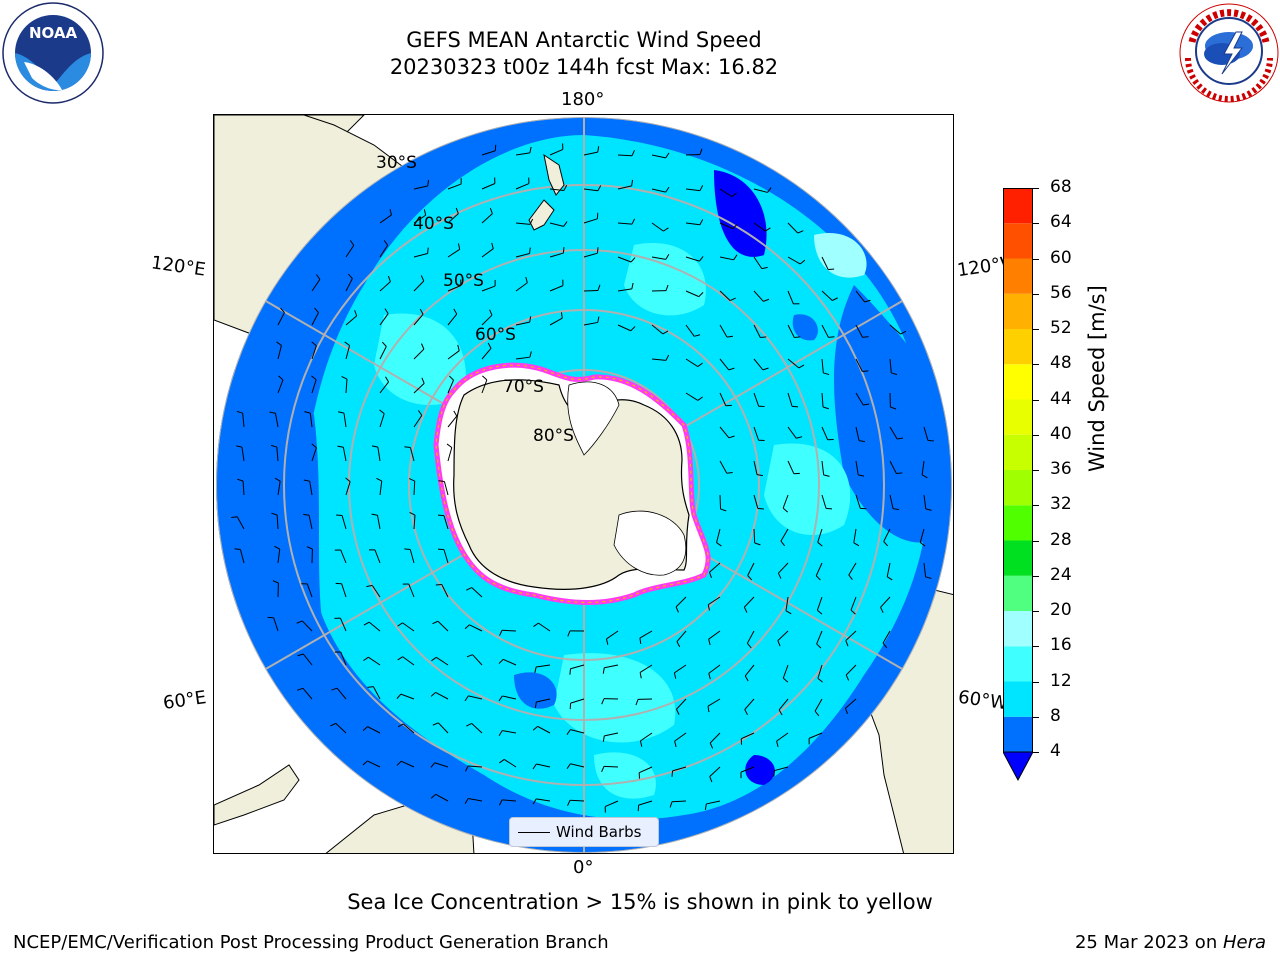  What do you see at coordinates (982, 700) in the screenshot?
I see `lon-label-60w: 60°W` at bounding box center [982, 700].